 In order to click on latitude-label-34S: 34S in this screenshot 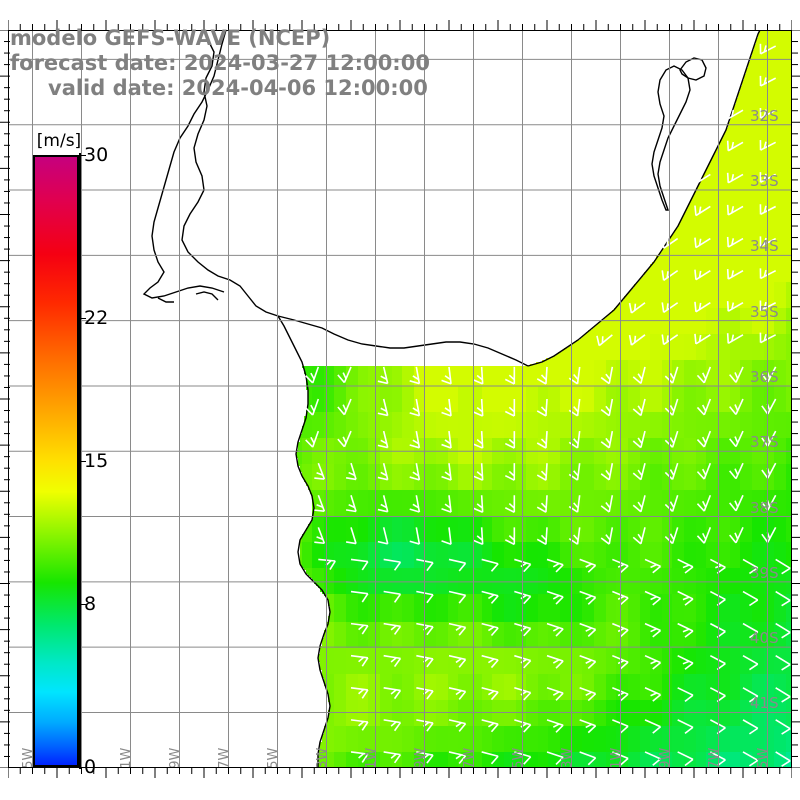, I will do `click(764, 246)`.